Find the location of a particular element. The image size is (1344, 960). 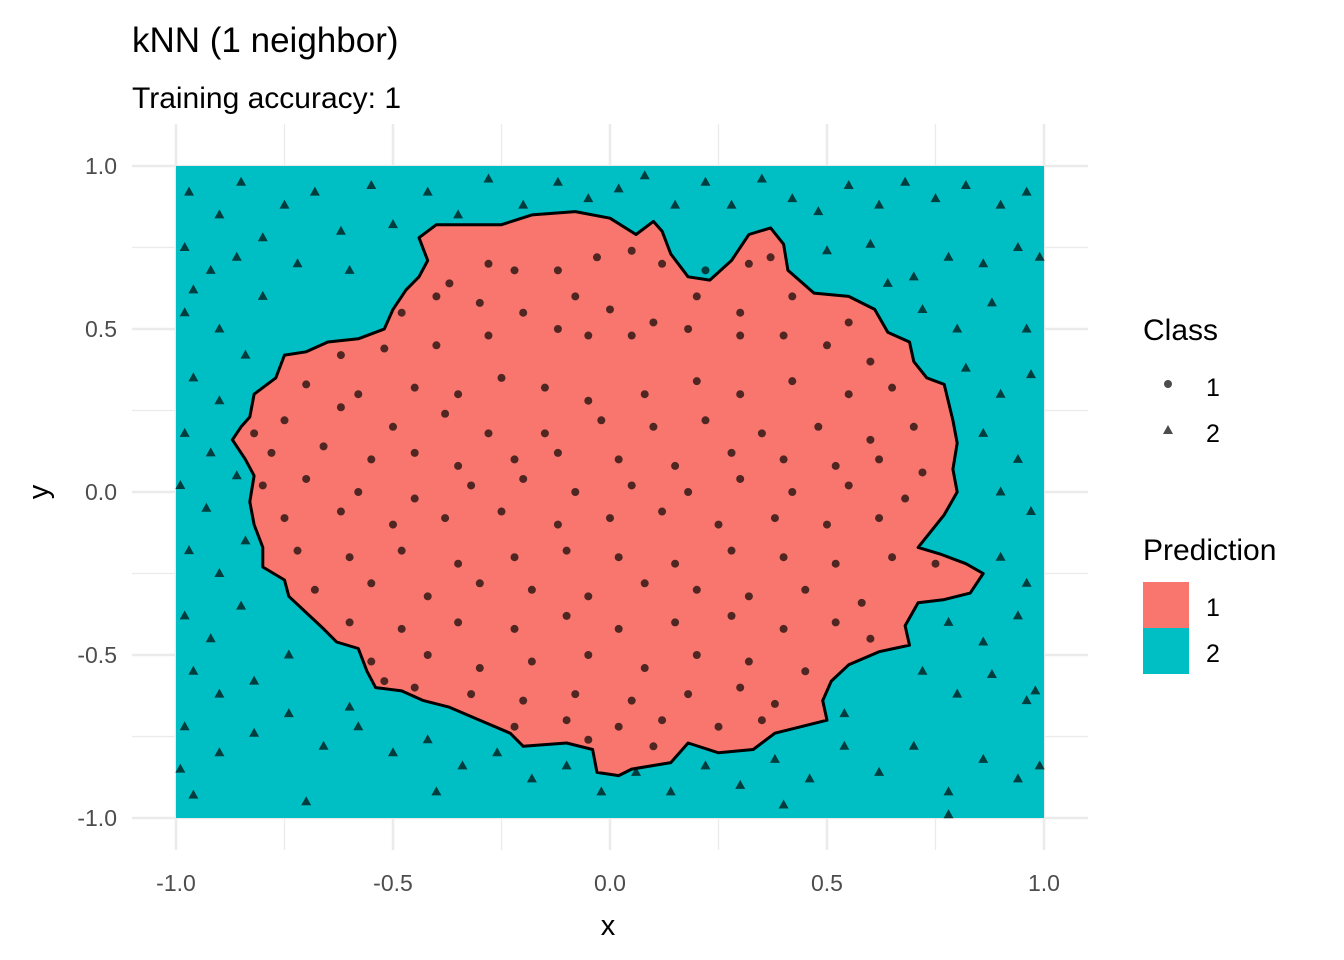

legend-class: Class 1 2 is located at coordinates (1181, 381).